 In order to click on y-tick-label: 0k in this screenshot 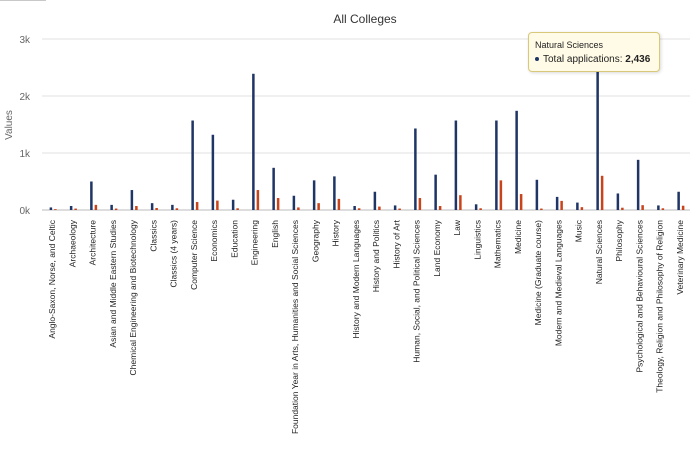, I will do `click(25, 211)`.